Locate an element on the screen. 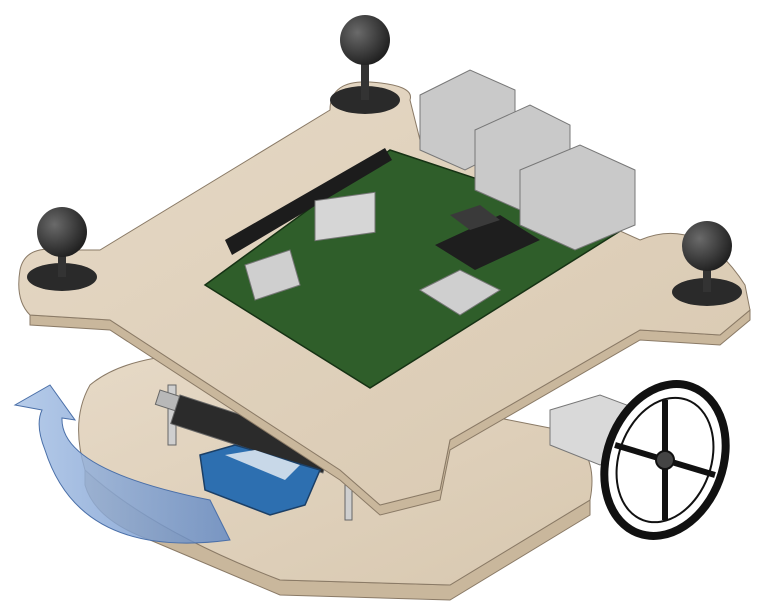 This screenshot has height=614, width=759. wheel is located at coordinates (665, 460).